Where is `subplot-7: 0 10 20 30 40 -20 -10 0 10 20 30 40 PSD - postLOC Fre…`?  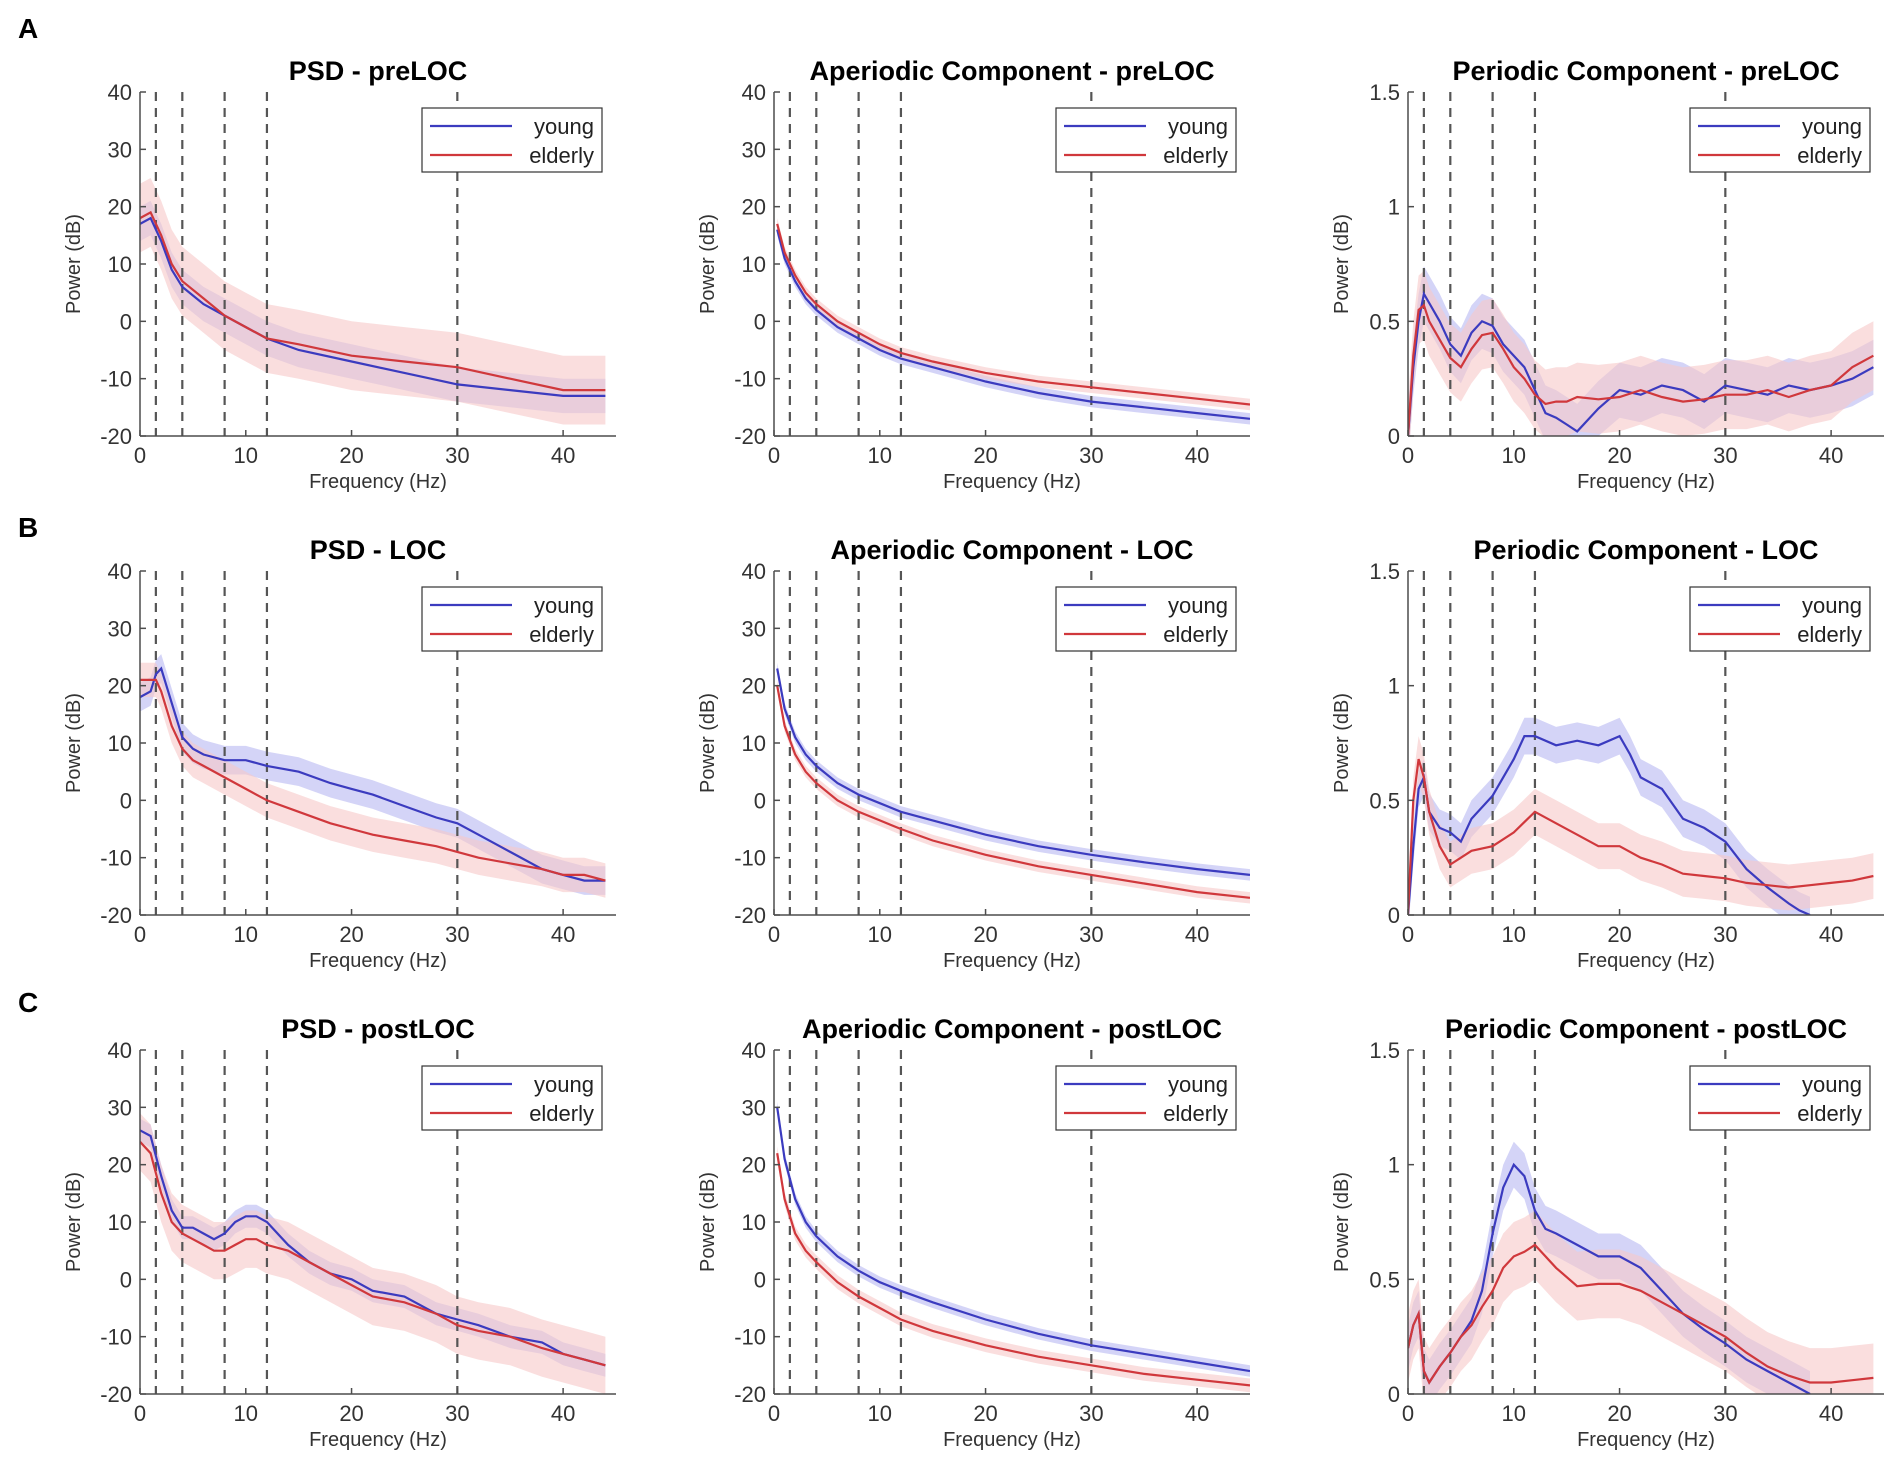 subplot-7: 0 10 20 30 40 -20 -10 0 10 20 30 40 PSD - postLOC Fre… is located at coordinates (339, 1232).